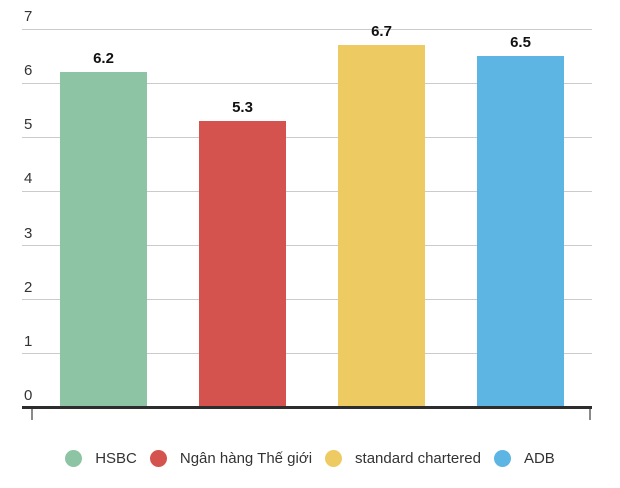  Describe the element at coordinates (28, 395) in the screenshot. I see `y-axis-tick-label: 0` at that location.